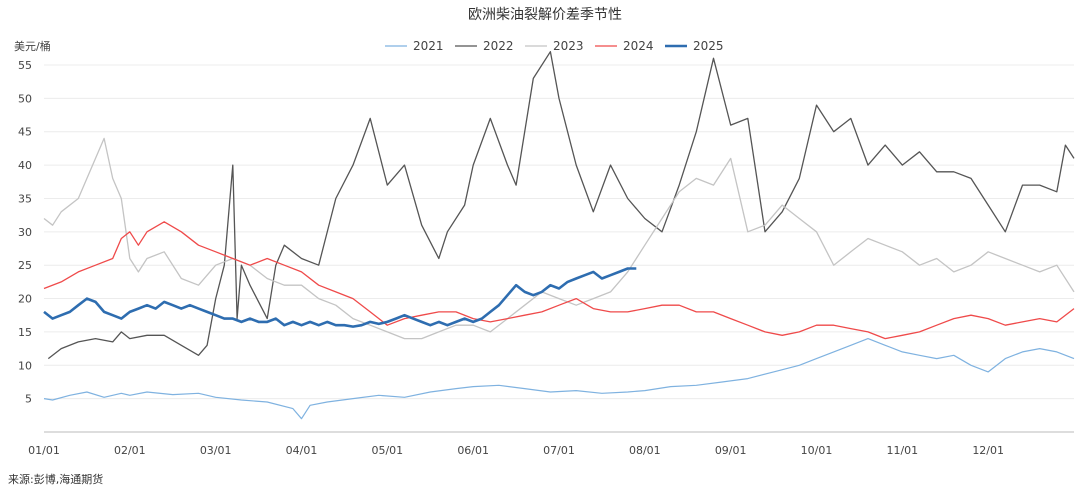  What do you see at coordinates (473, 450) in the screenshot?
I see `x-tick-label: 06/01` at bounding box center [473, 450].